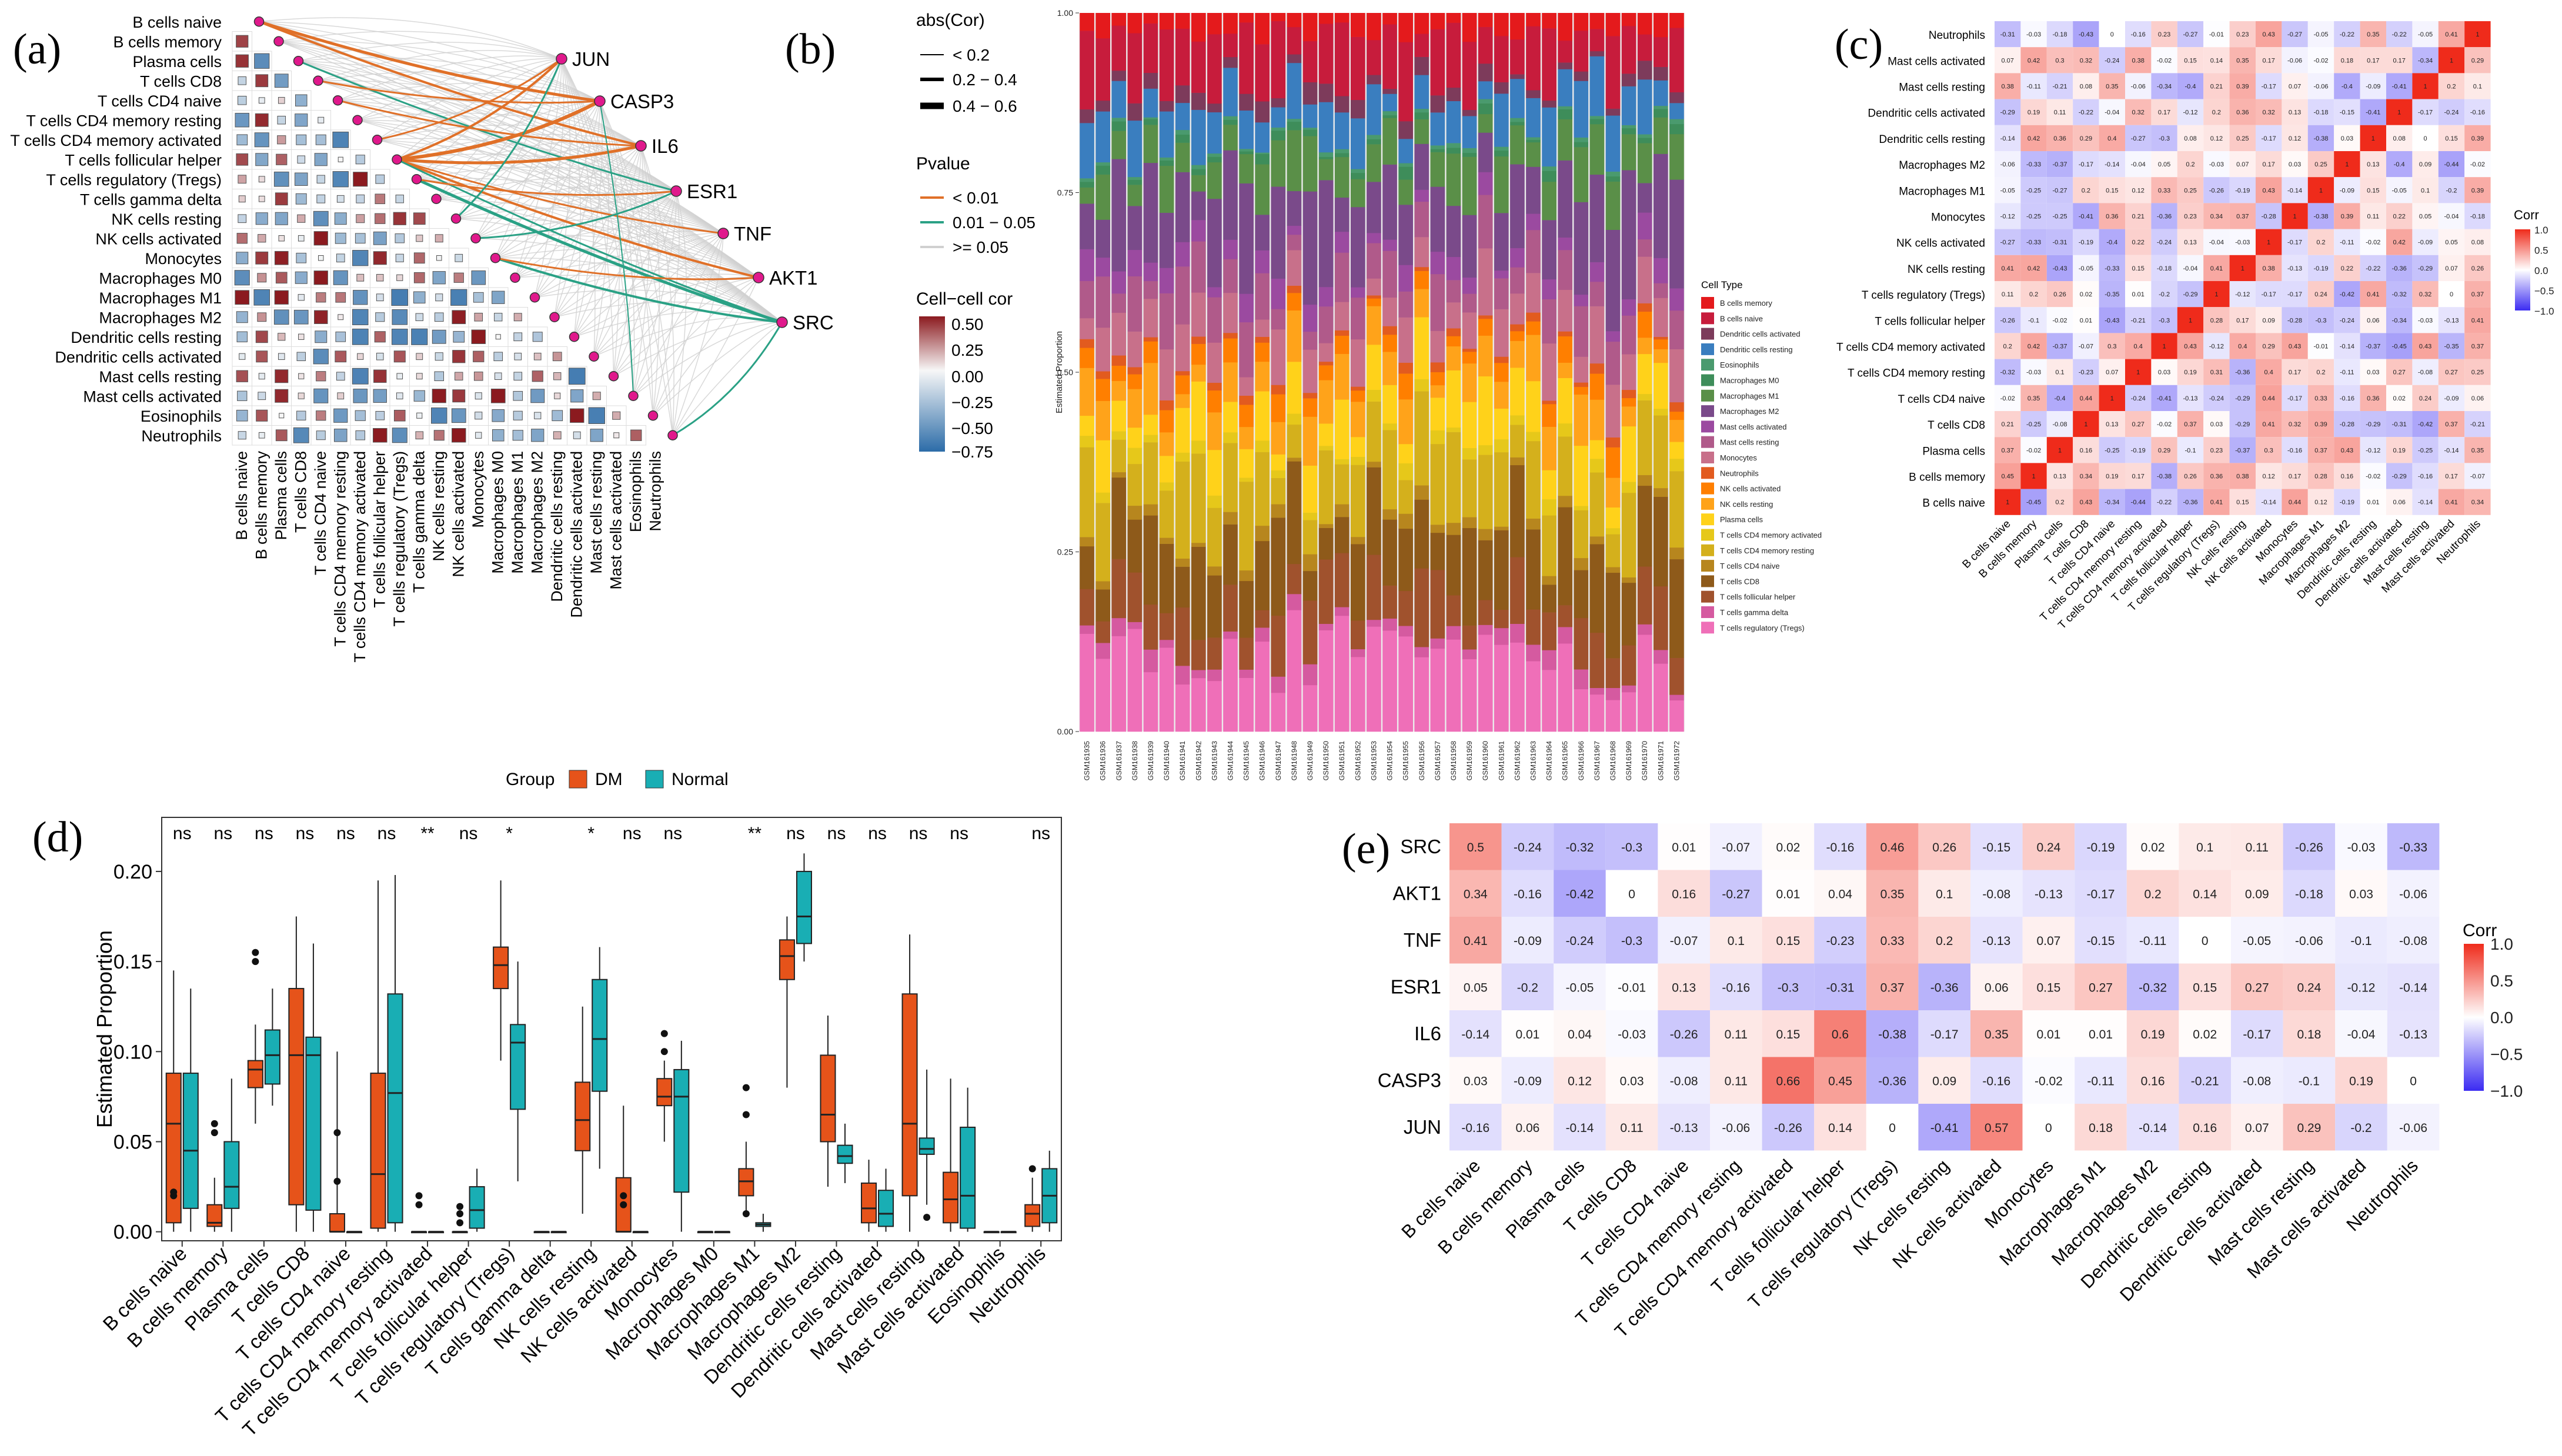 The height and width of the screenshot is (1456, 2562). What do you see at coordinates (1892, 988) in the screenshot?
I see `corr-value: 0.37` at bounding box center [1892, 988].